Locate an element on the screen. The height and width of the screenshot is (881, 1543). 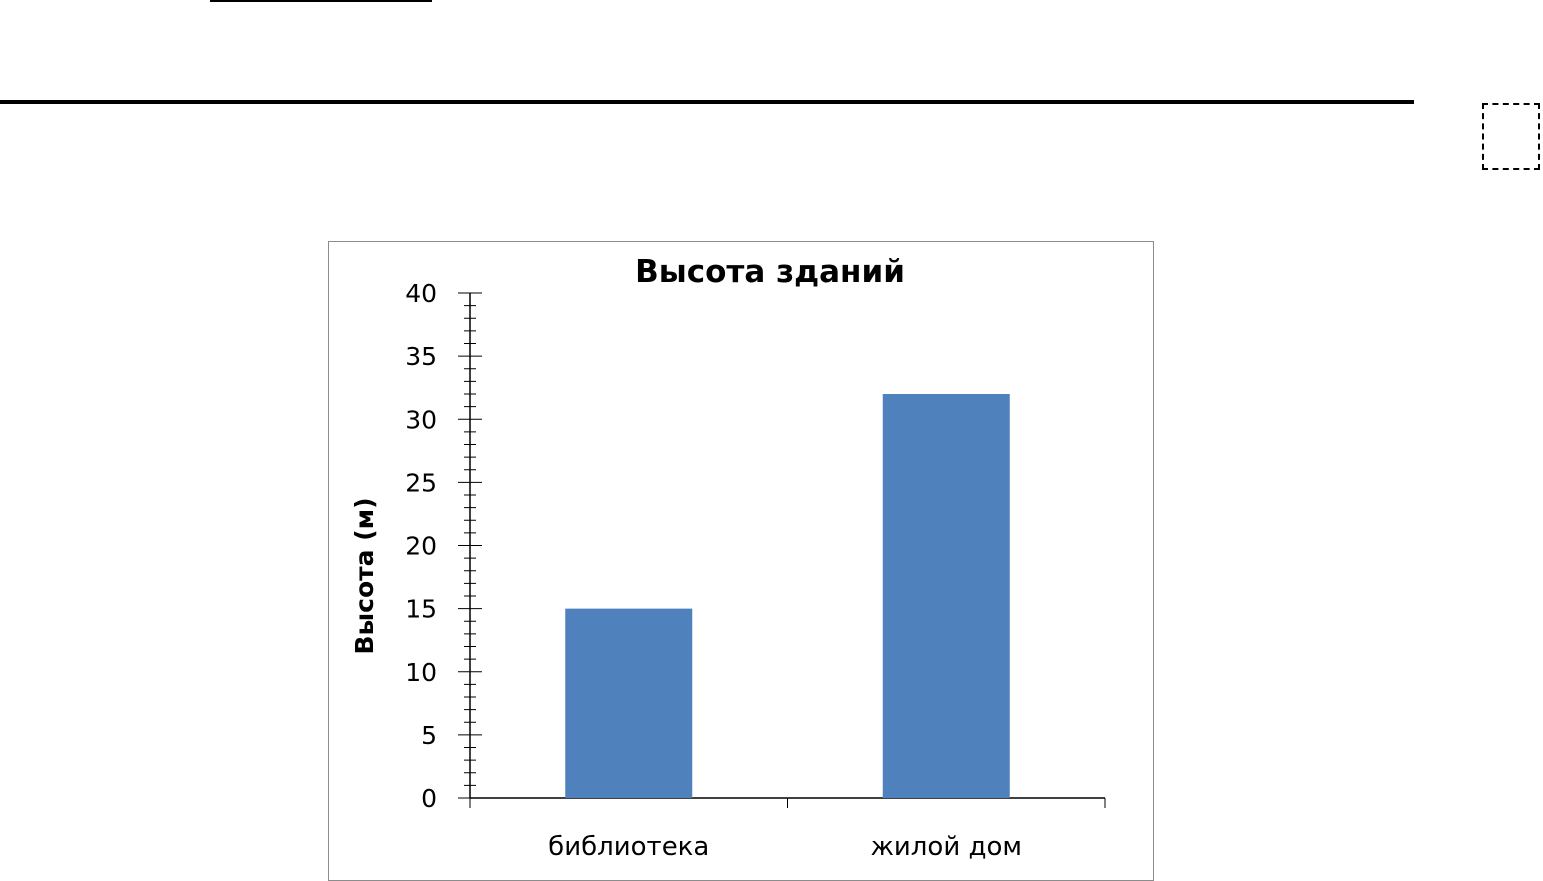
chart-bars is located at coordinates (787, 596).